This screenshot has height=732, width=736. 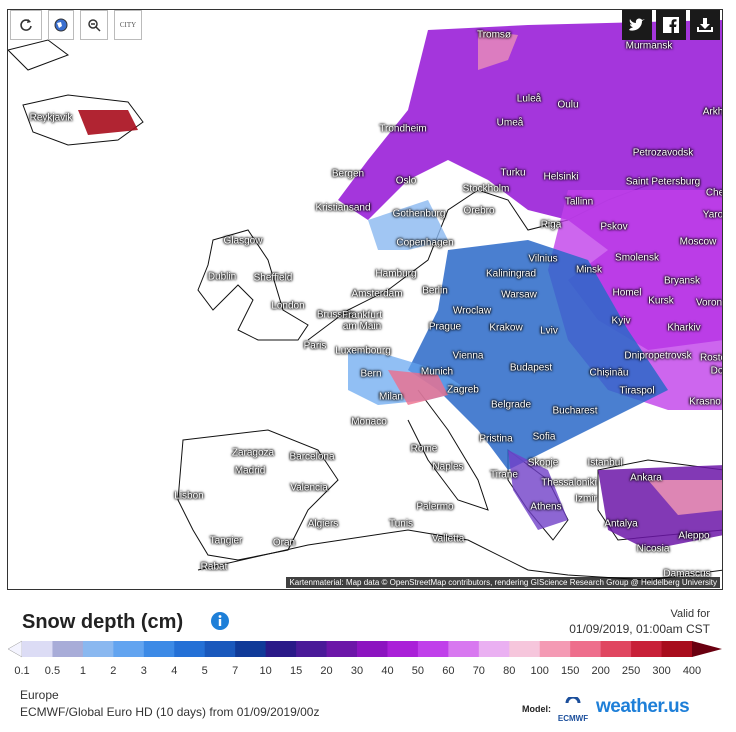 I want to click on city-label: Kyiv, so click(x=621, y=321).